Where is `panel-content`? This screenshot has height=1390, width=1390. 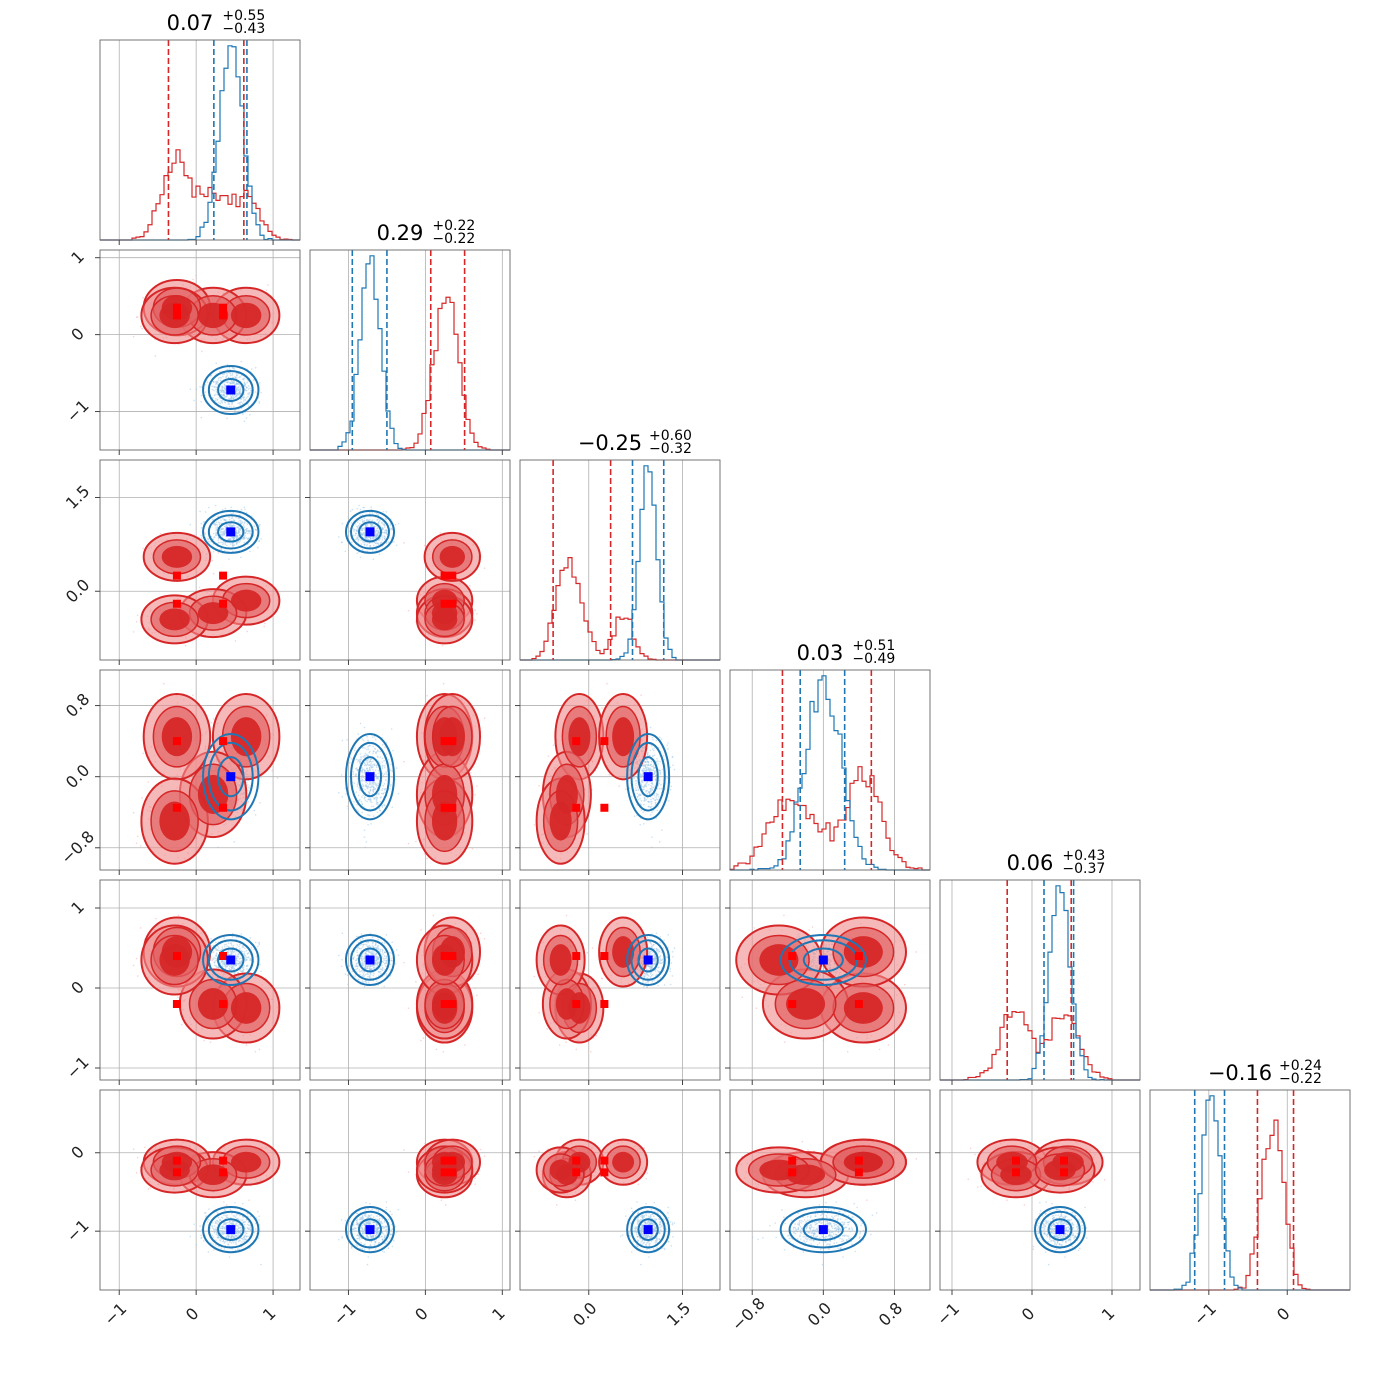 panel-content is located at coordinates (412, 773).